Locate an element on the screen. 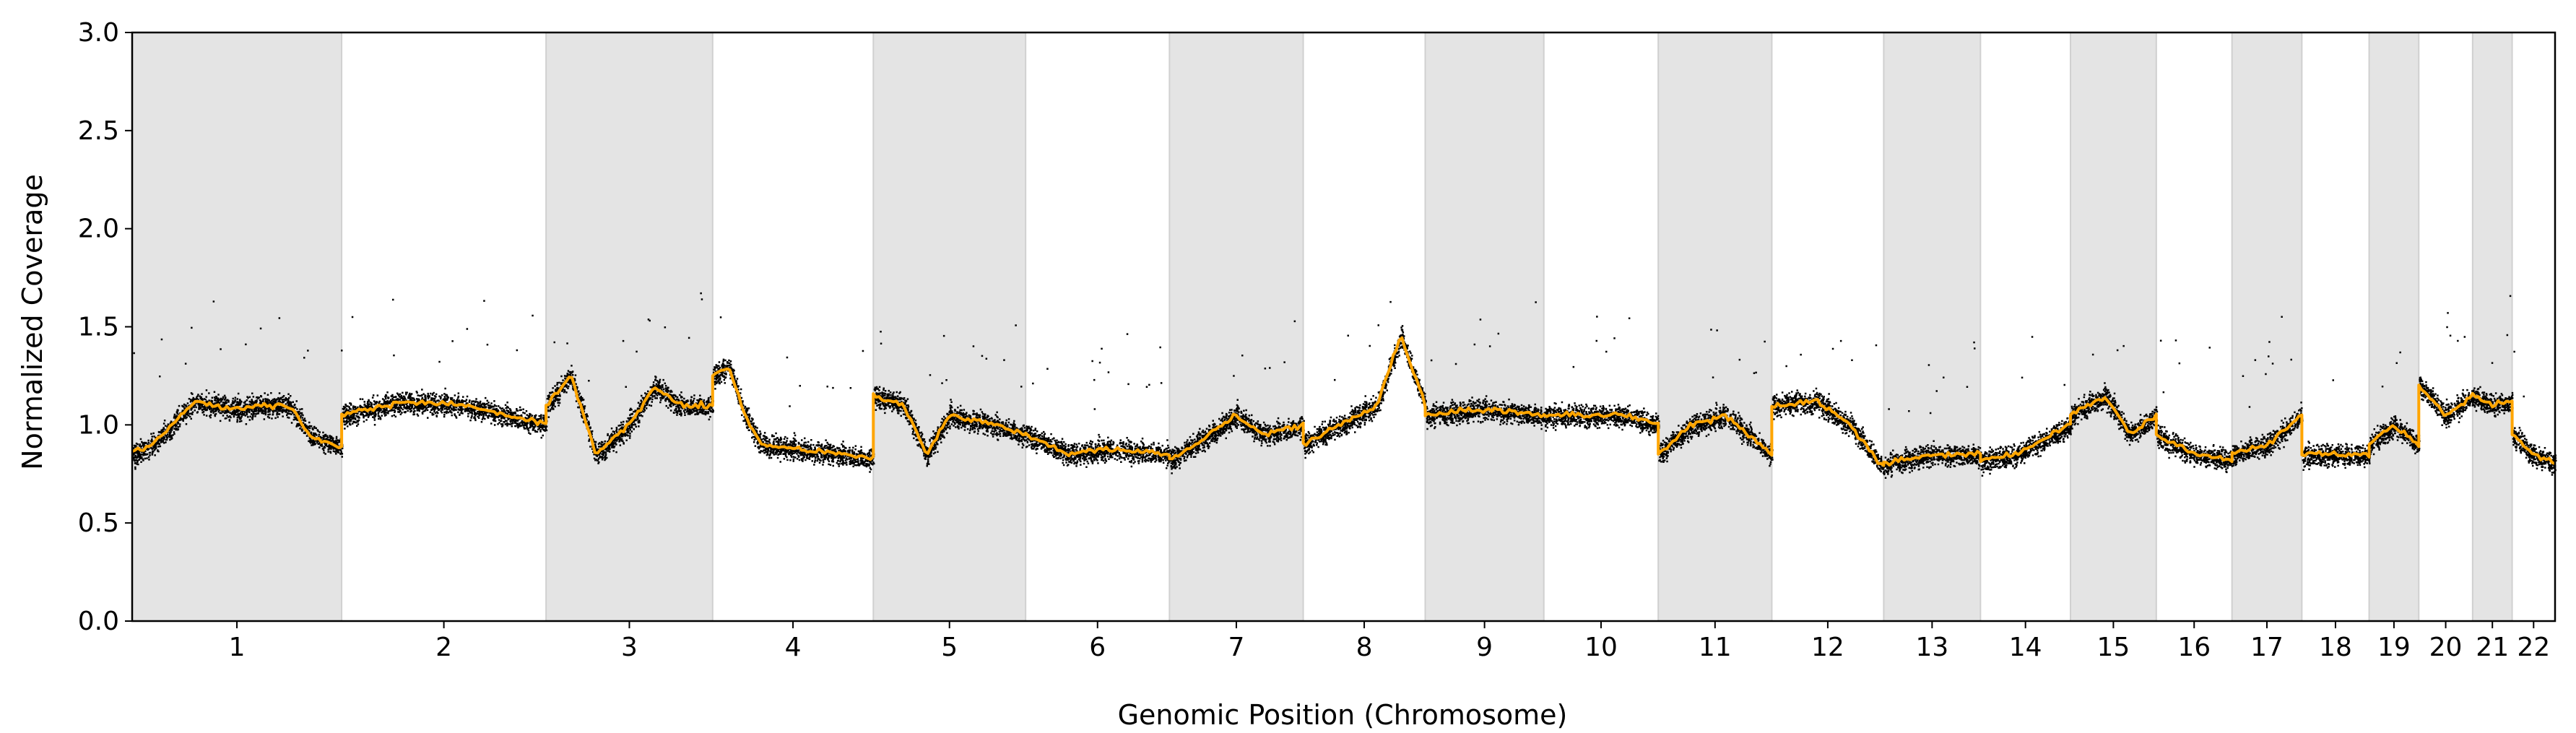  x-tick-label-14: 14 is located at coordinates (2025, 647).